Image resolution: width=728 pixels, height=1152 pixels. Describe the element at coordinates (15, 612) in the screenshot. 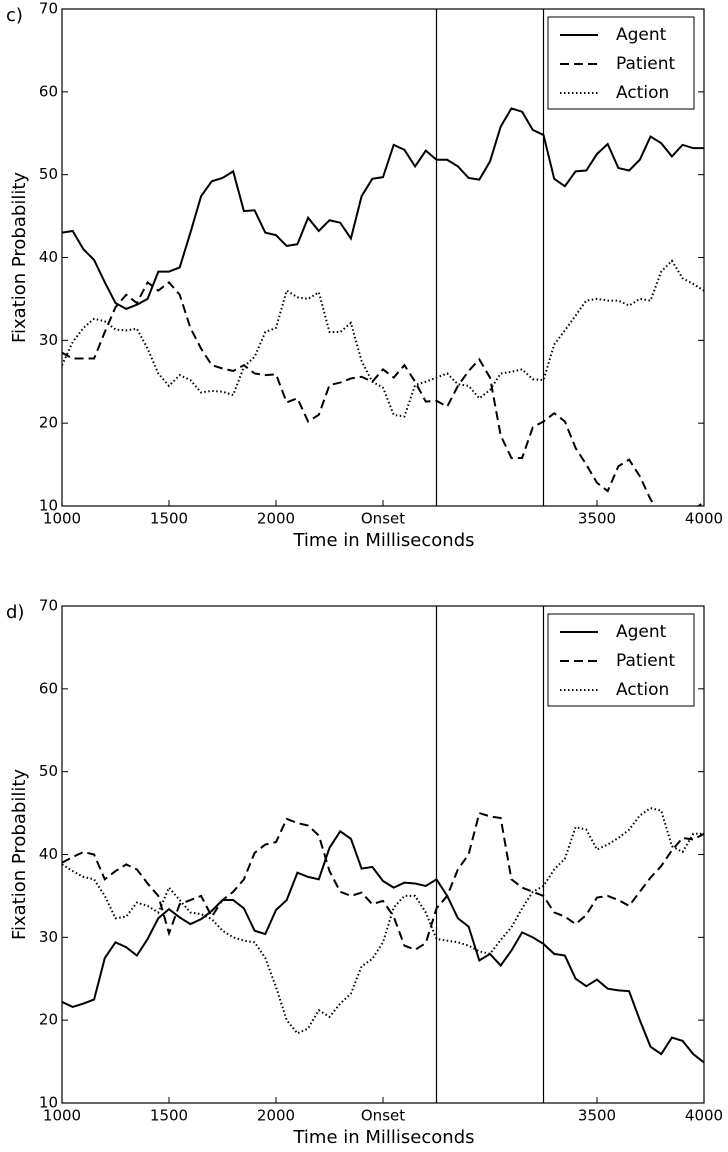

I see `panel-label: d)` at that location.